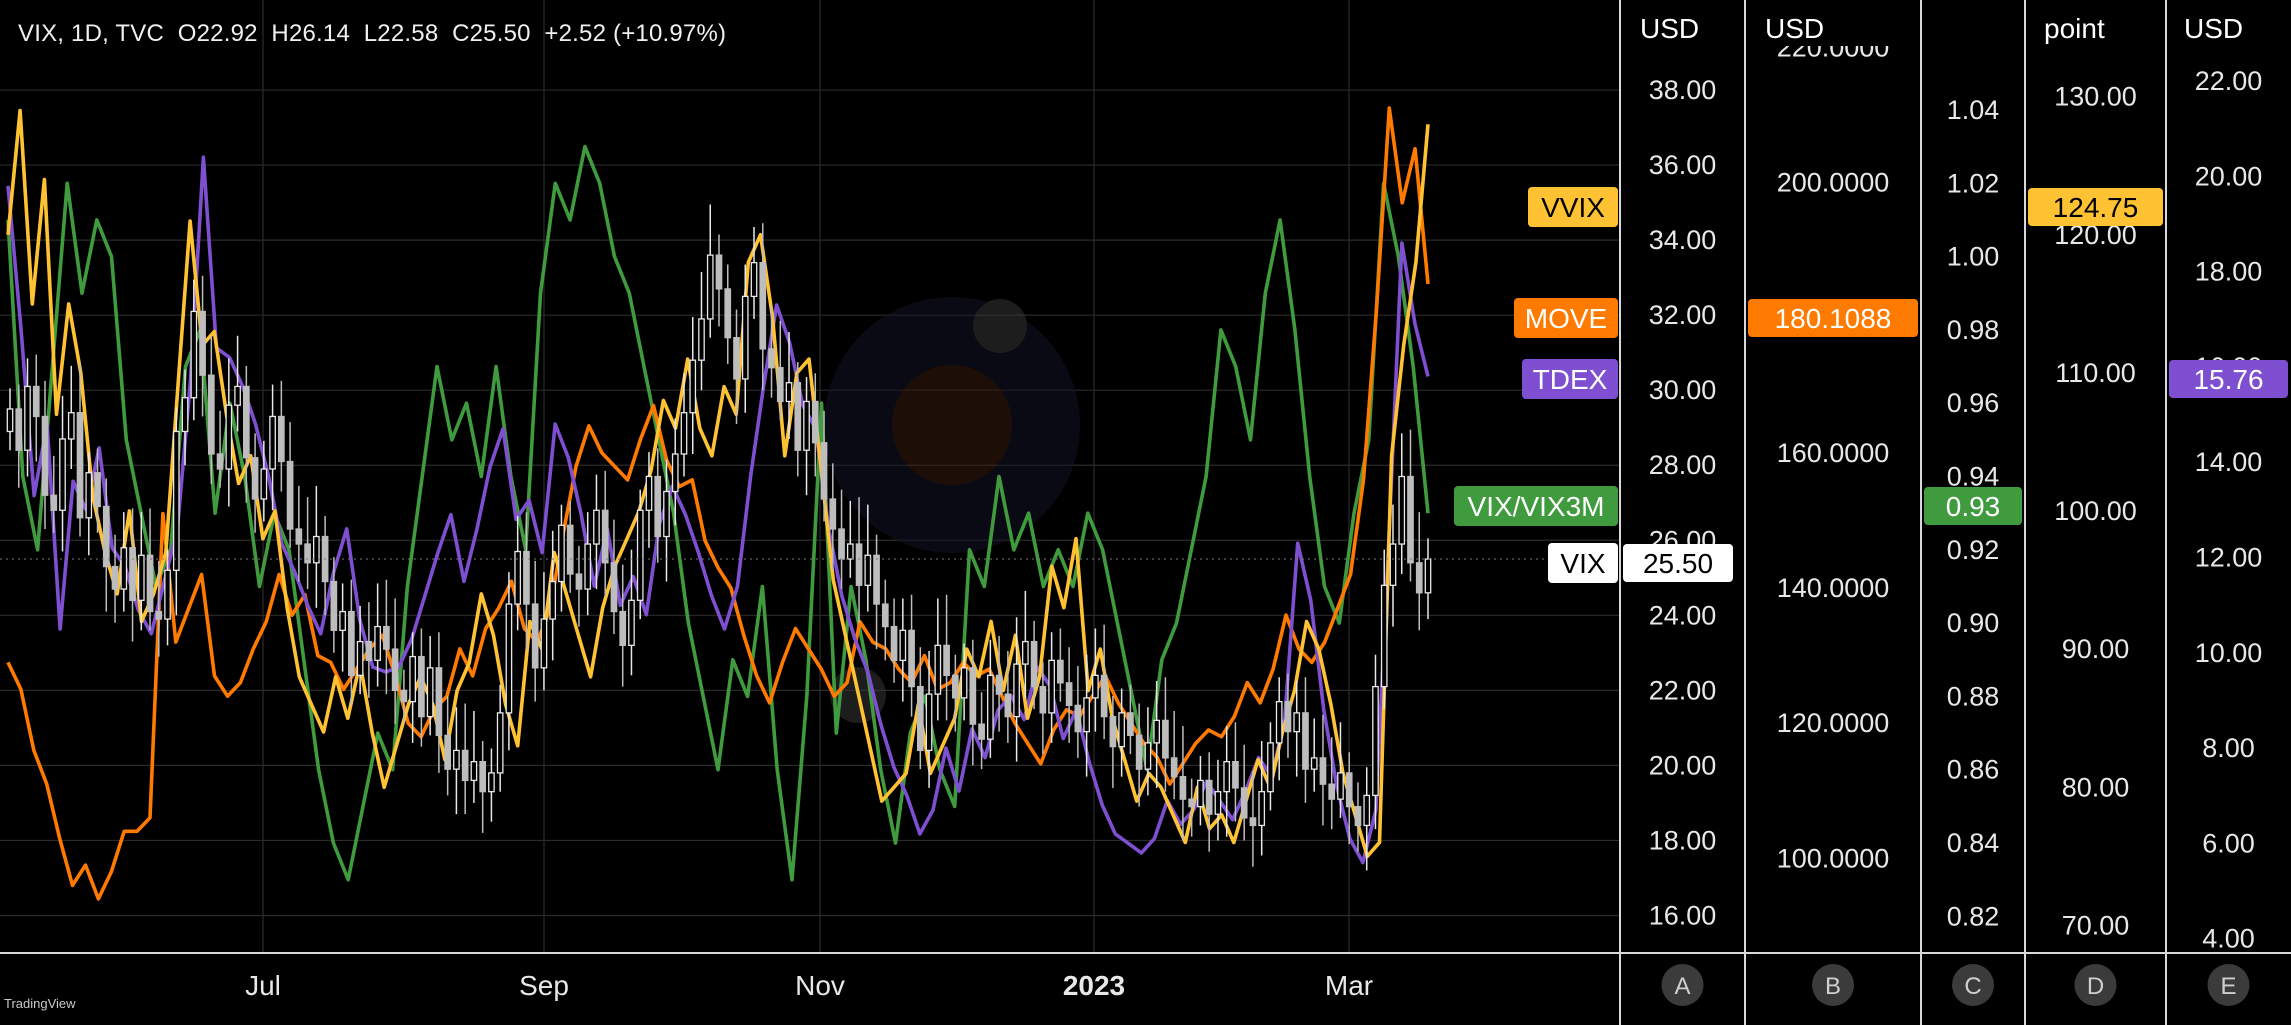 The width and height of the screenshot is (2291, 1025). Describe the element at coordinates (2229, 81) in the screenshot. I see `scale-e-tick: 22.00` at that location.